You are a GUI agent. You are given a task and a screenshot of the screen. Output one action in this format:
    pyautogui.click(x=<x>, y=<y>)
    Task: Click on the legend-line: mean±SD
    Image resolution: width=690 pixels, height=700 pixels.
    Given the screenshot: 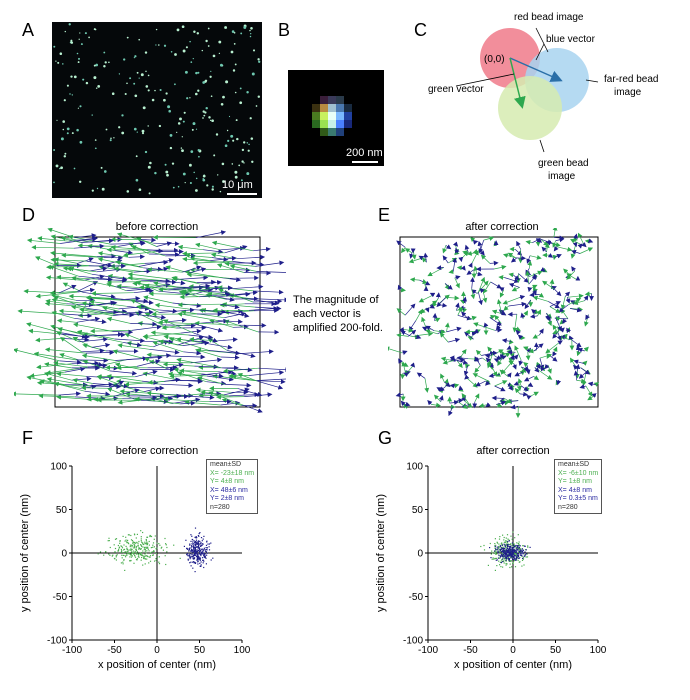 What is the action you would take?
    pyautogui.click(x=574, y=464)
    